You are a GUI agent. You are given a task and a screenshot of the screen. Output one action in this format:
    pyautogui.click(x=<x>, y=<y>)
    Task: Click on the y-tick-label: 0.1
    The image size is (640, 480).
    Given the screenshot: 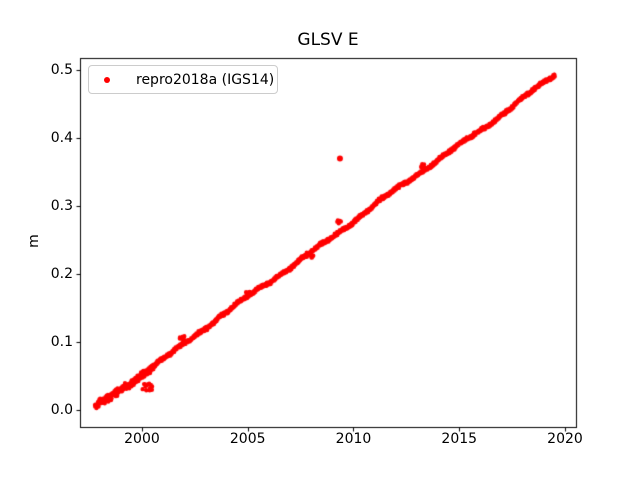 What is the action you would take?
    pyautogui.click(x=61, y=341)
    